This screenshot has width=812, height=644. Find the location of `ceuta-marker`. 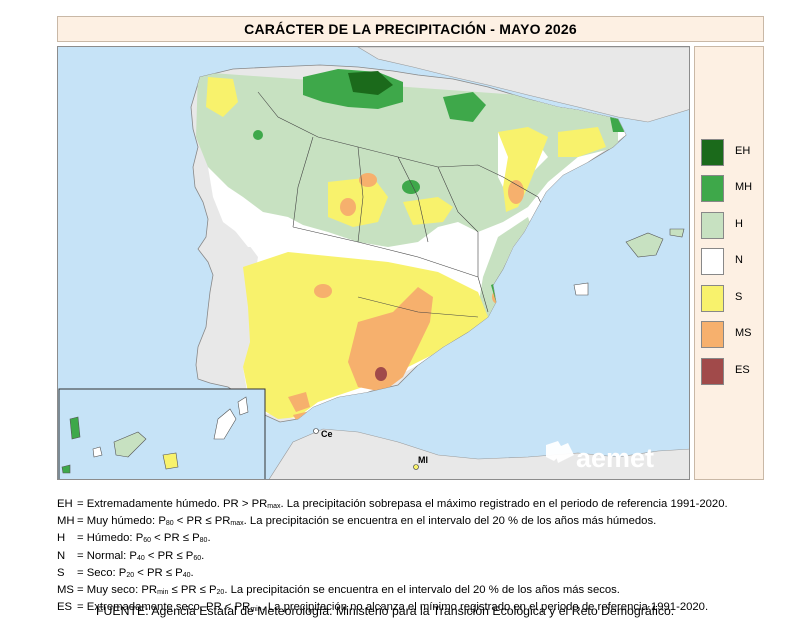

ceuta-marker is located at coordinates (316, 431).